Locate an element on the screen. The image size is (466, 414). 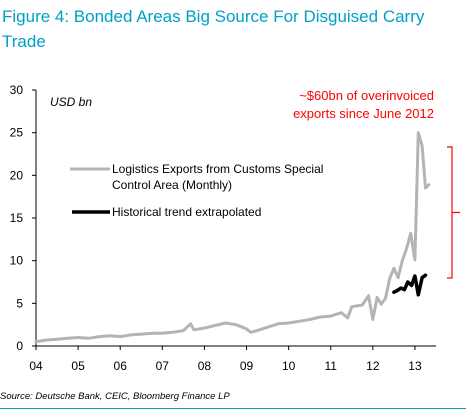
x-tick-label: 09 is located at coordinates (247, 366).